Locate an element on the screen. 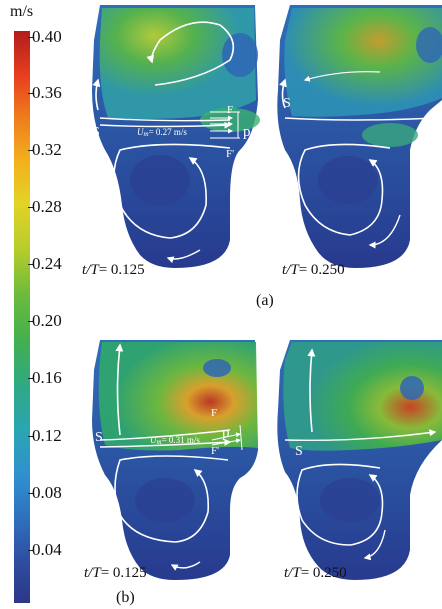  chamber-b-right is located at coordinates (359, 460).